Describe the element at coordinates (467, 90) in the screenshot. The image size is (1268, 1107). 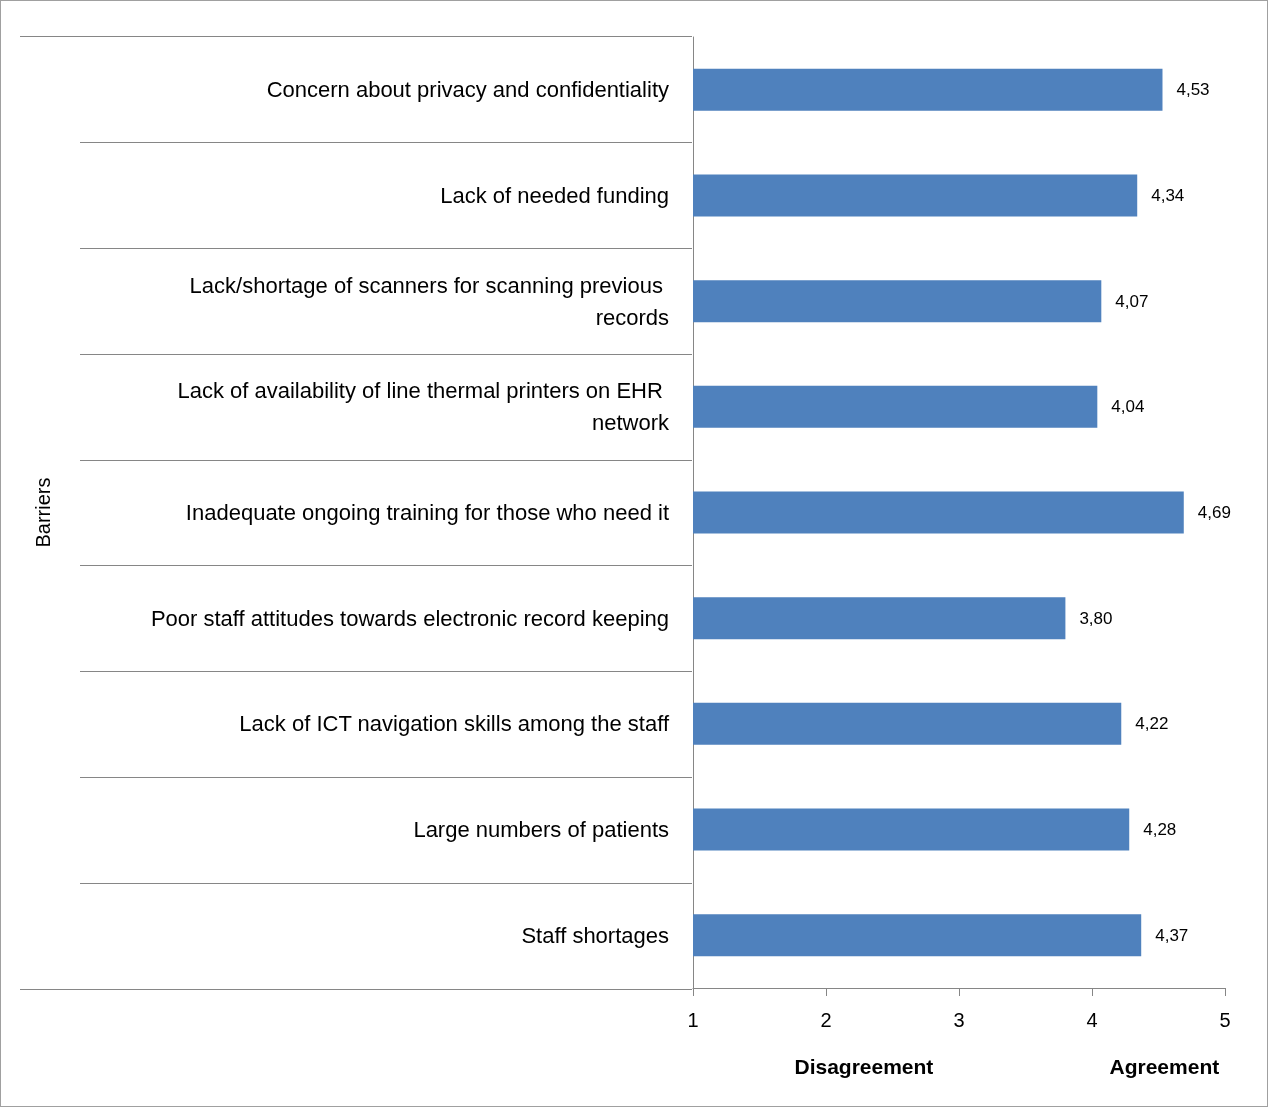
I see `y-tick-label: Concern about privacy and confidentiality` at that location.